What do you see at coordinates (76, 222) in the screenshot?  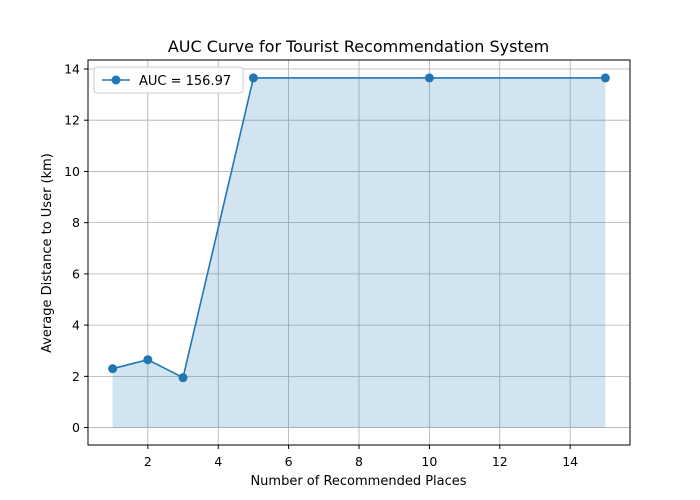 I see `y-tick-label: 8` at bounding box center [76, 222].